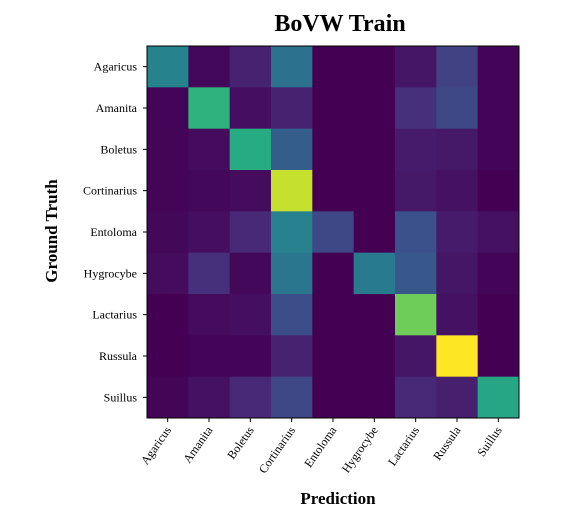 Image resolution: width=570 pixels, height=520 pixels. I want to click on heatmap-cell-agaricus-boletus, so click(250, 67).